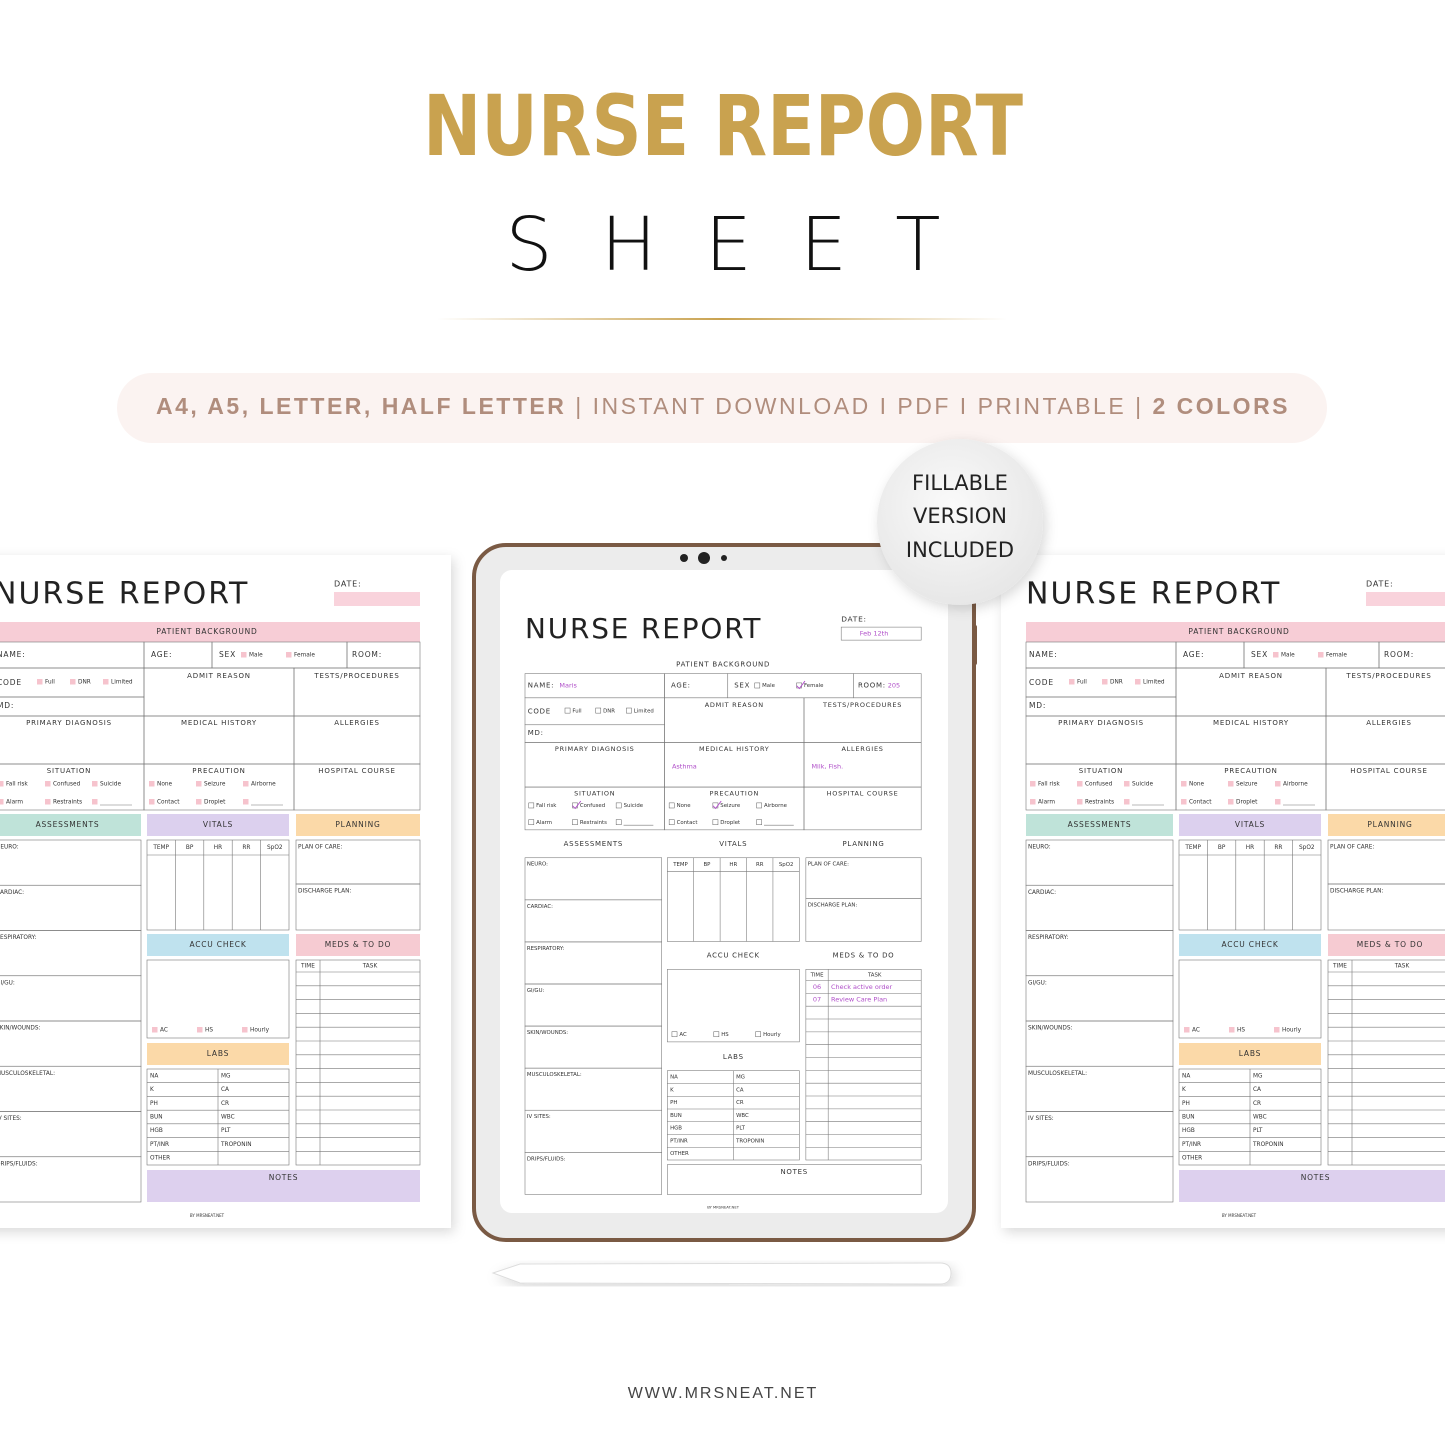 The width and height of the screenshot is (1445, 1445). What do you see at coordinates (263, 785) in the screenshot?
I see `option-label: Airborne` at bounding box center [263, 785].